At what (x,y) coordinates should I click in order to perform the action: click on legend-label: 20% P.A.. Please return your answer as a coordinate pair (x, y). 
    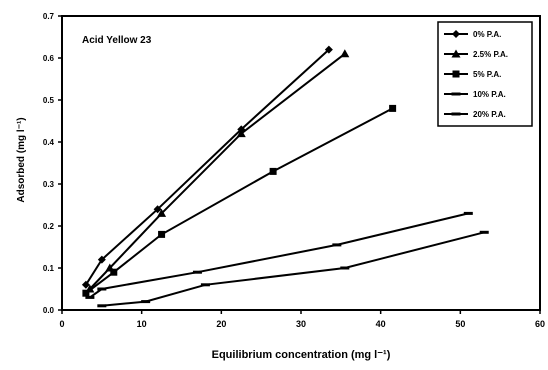
    Looking at the image, I should click on (489, 114).